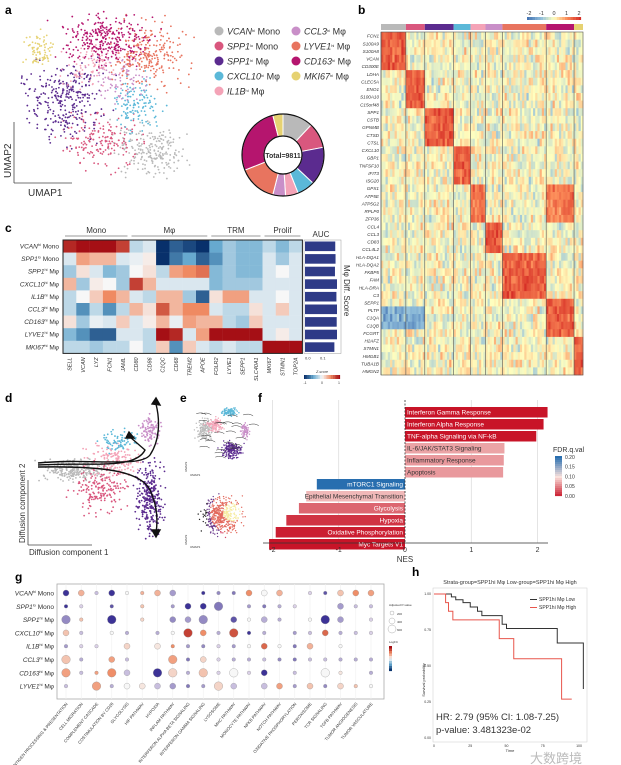  I want to click on row-label: SPP1hi Mφ, so click(248, 62).